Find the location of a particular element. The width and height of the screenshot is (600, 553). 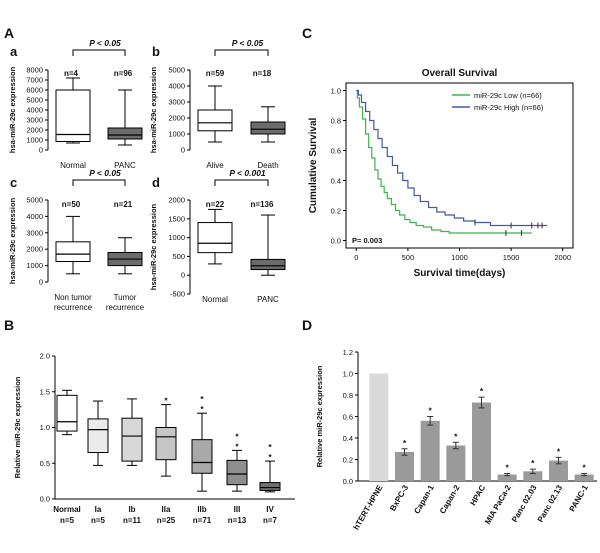

category-label: IIb is located at coordinates (201, 509).